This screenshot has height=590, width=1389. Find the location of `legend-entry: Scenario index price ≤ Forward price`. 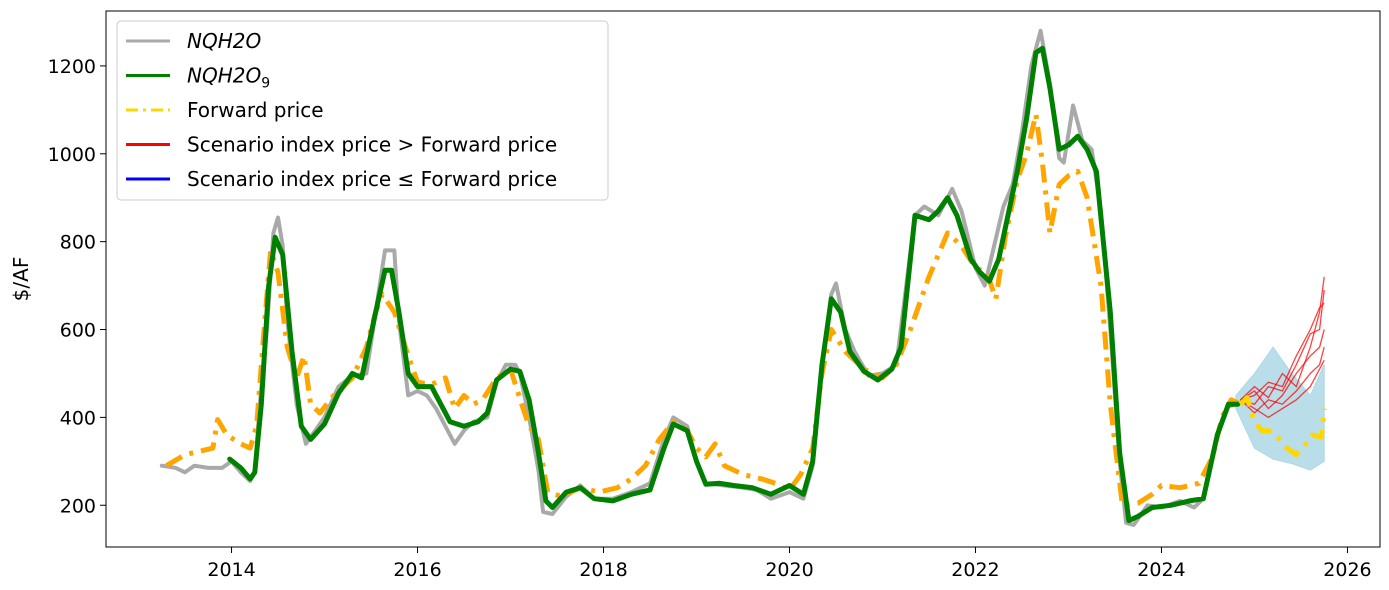

legend-entry: Scenario index price ≤ Forward price is located at coordinates (341, 179).